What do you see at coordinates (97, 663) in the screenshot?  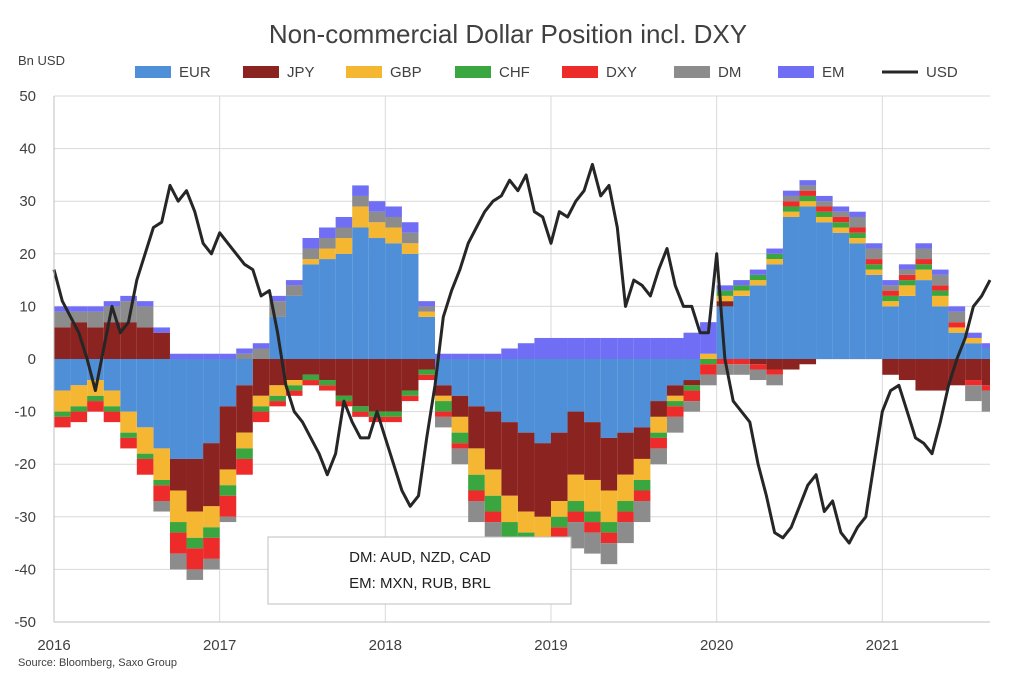 I see `source-note: Source: Bloomberg, Saxo Group` at bounding box center [97, 663].